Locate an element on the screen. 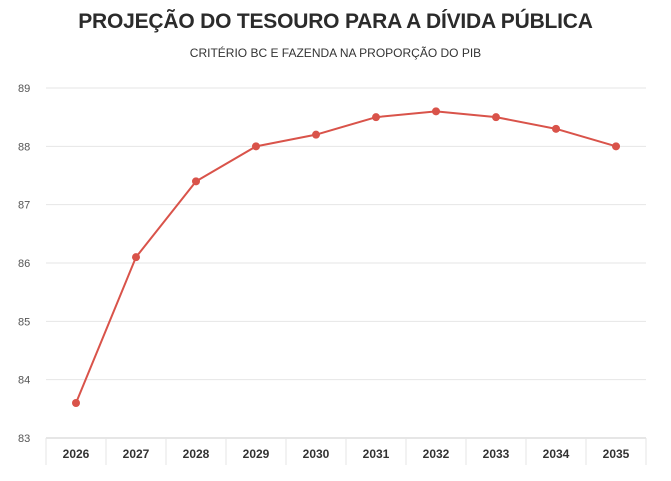 The width and height of the screenshot is (671, 481). x-tick-label: 2028 is located at coordinates (196, 454).